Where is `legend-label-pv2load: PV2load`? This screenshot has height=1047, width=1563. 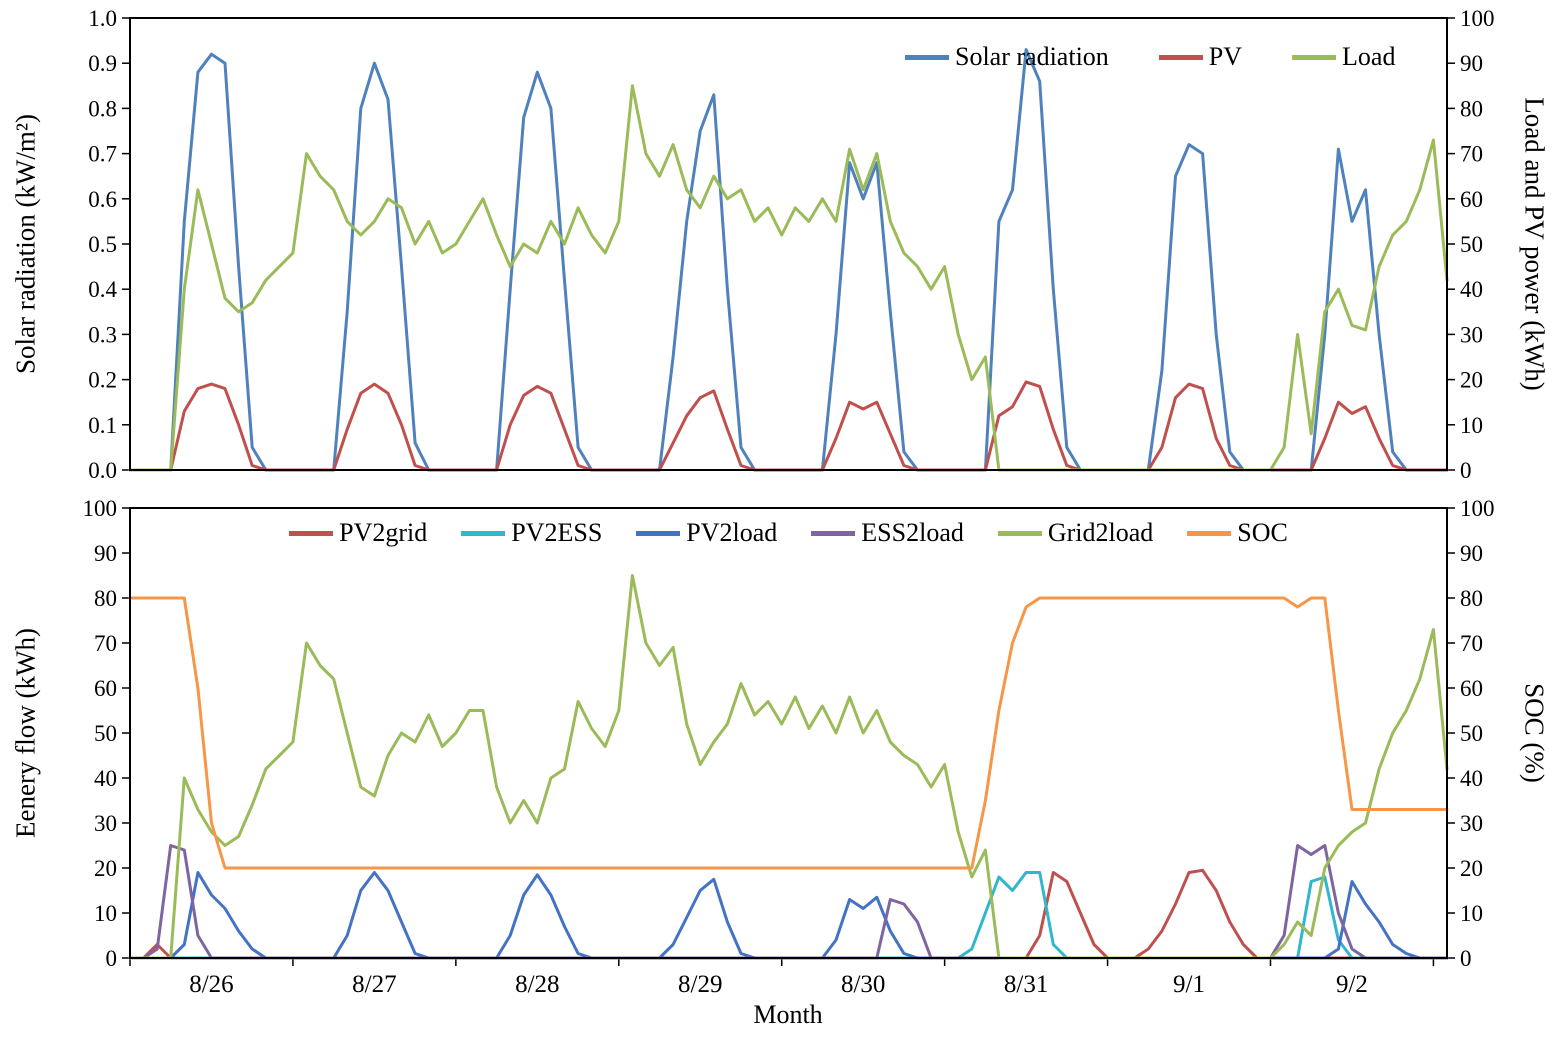 legend-label-pv2load: PV2load is located at coordinates (732, 532).